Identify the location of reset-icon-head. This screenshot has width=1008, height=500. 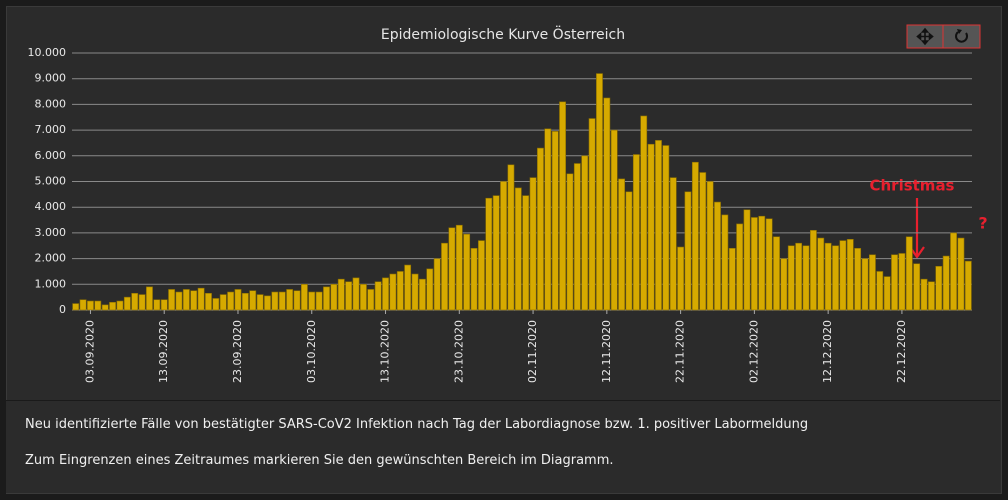
(959, 31).